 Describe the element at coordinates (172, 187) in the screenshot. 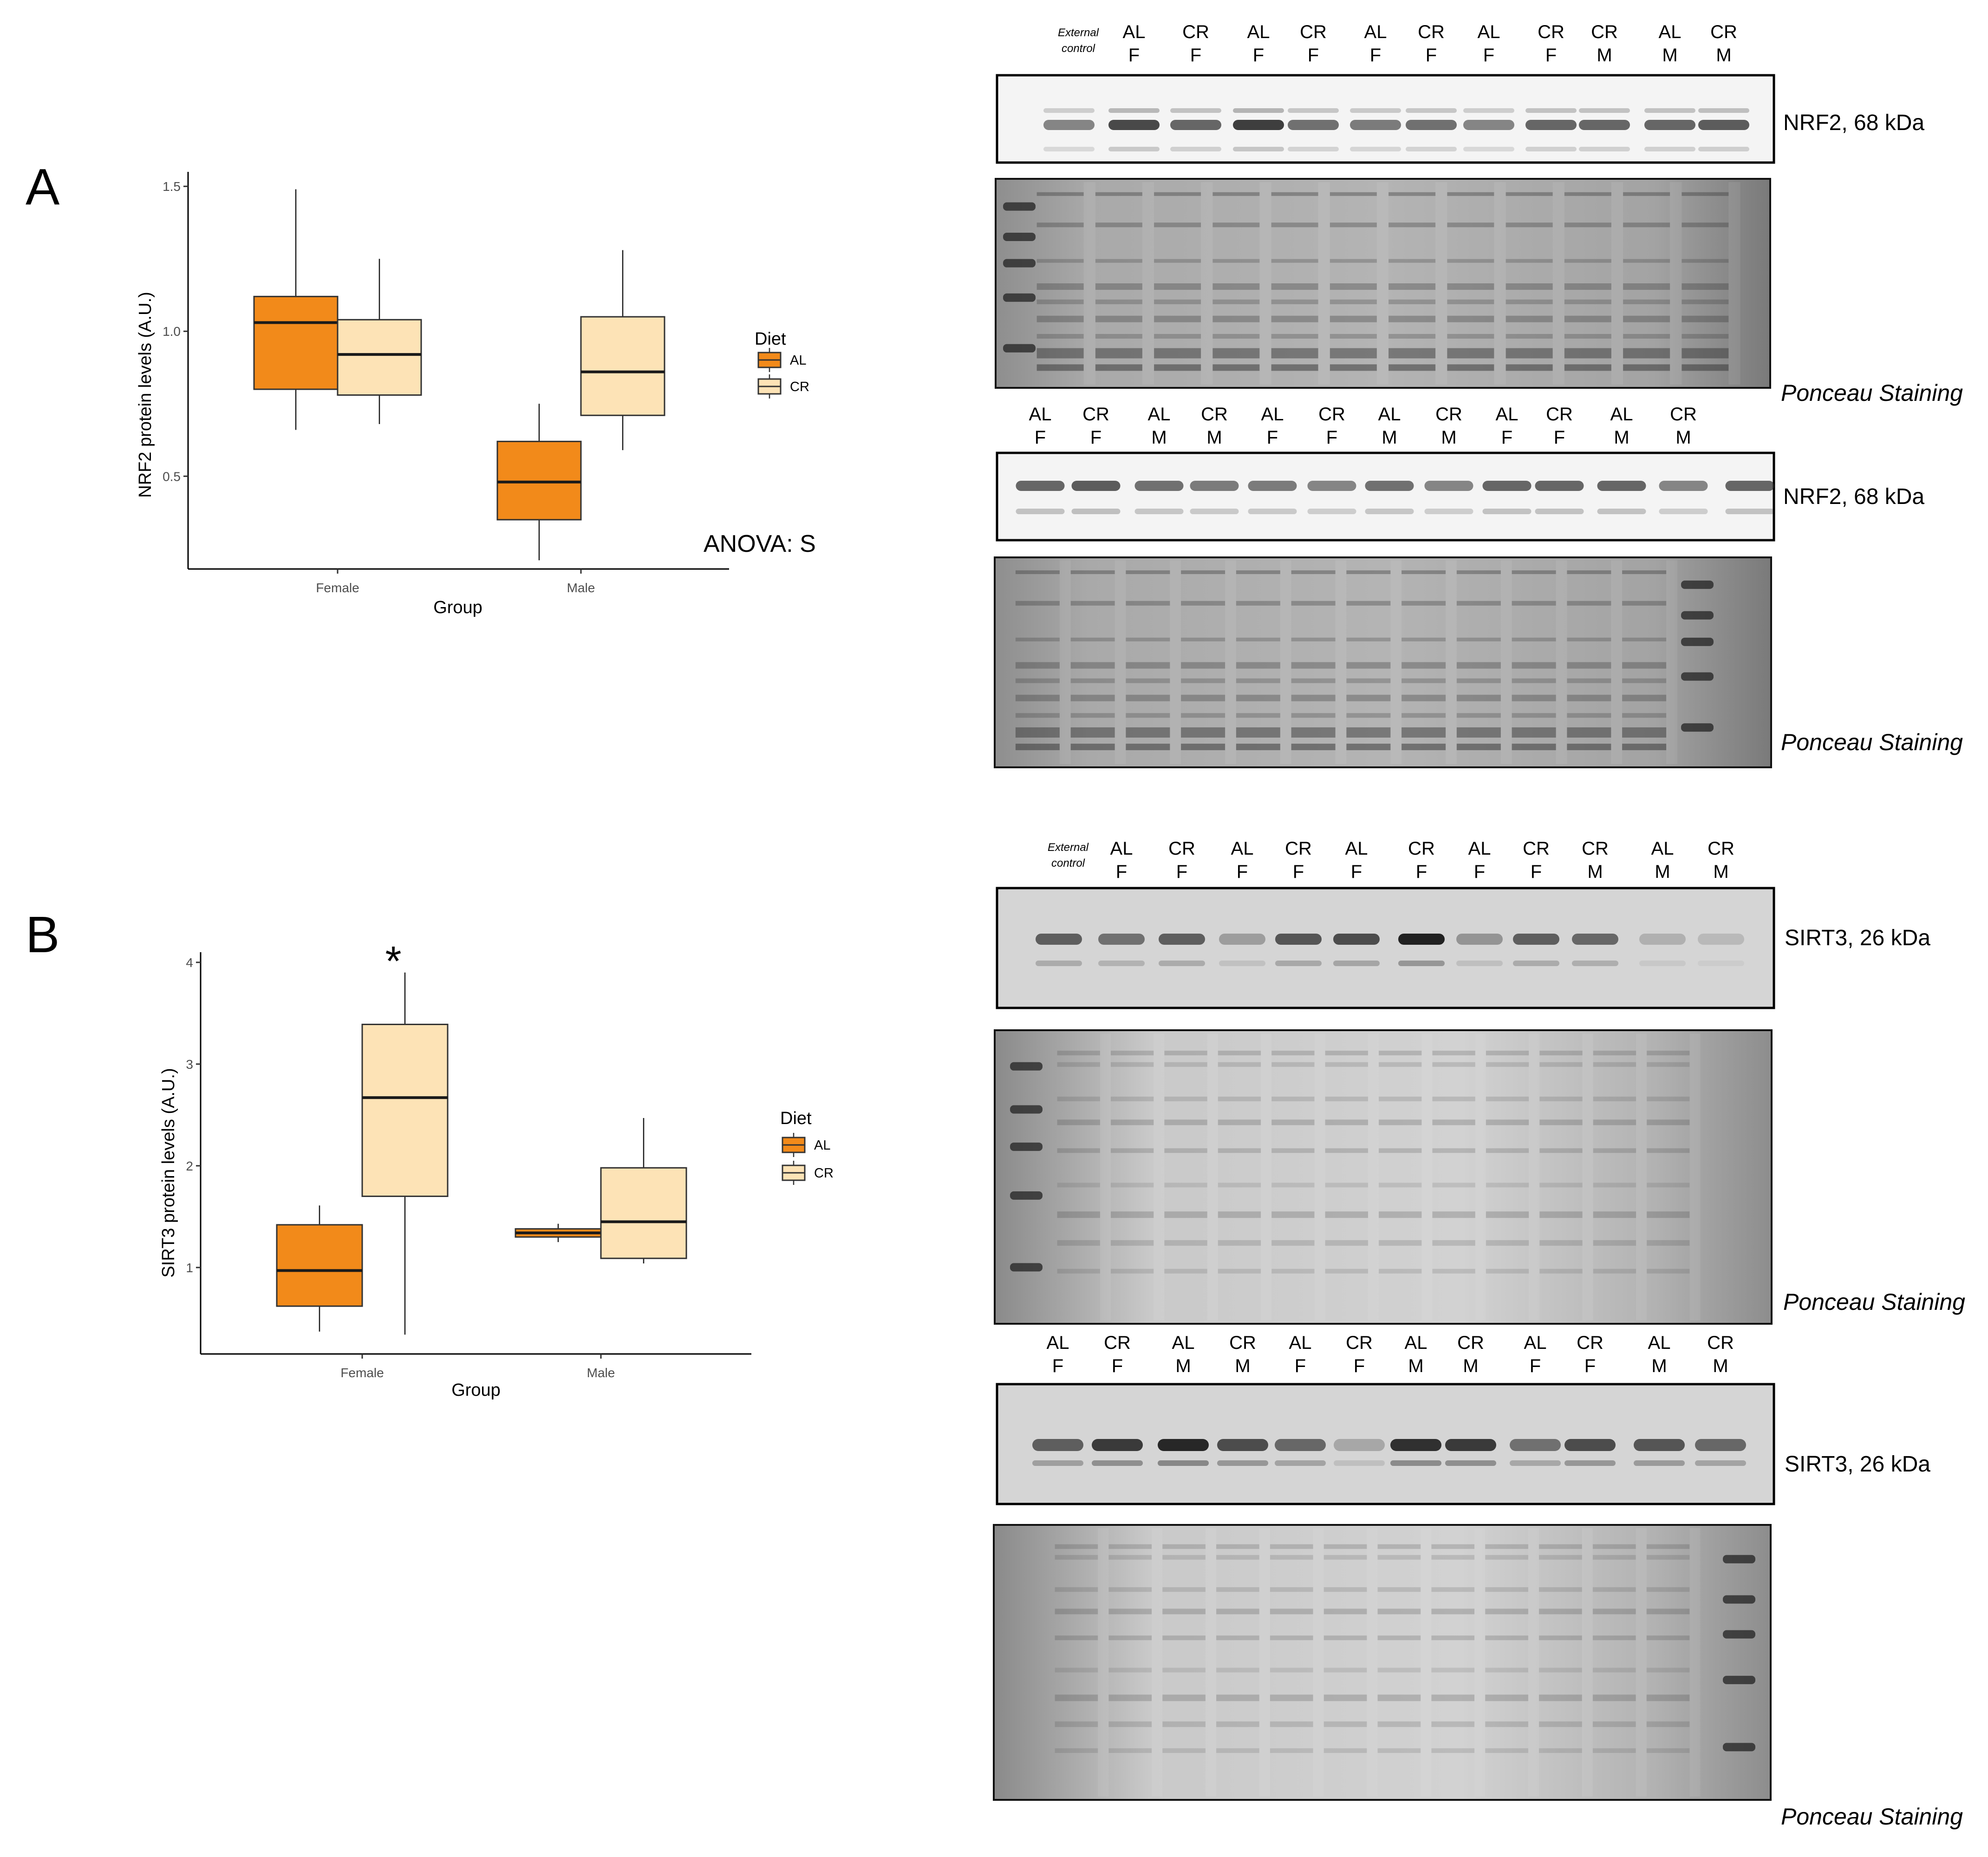

I see `y-tick-label: 1.5` at that location.